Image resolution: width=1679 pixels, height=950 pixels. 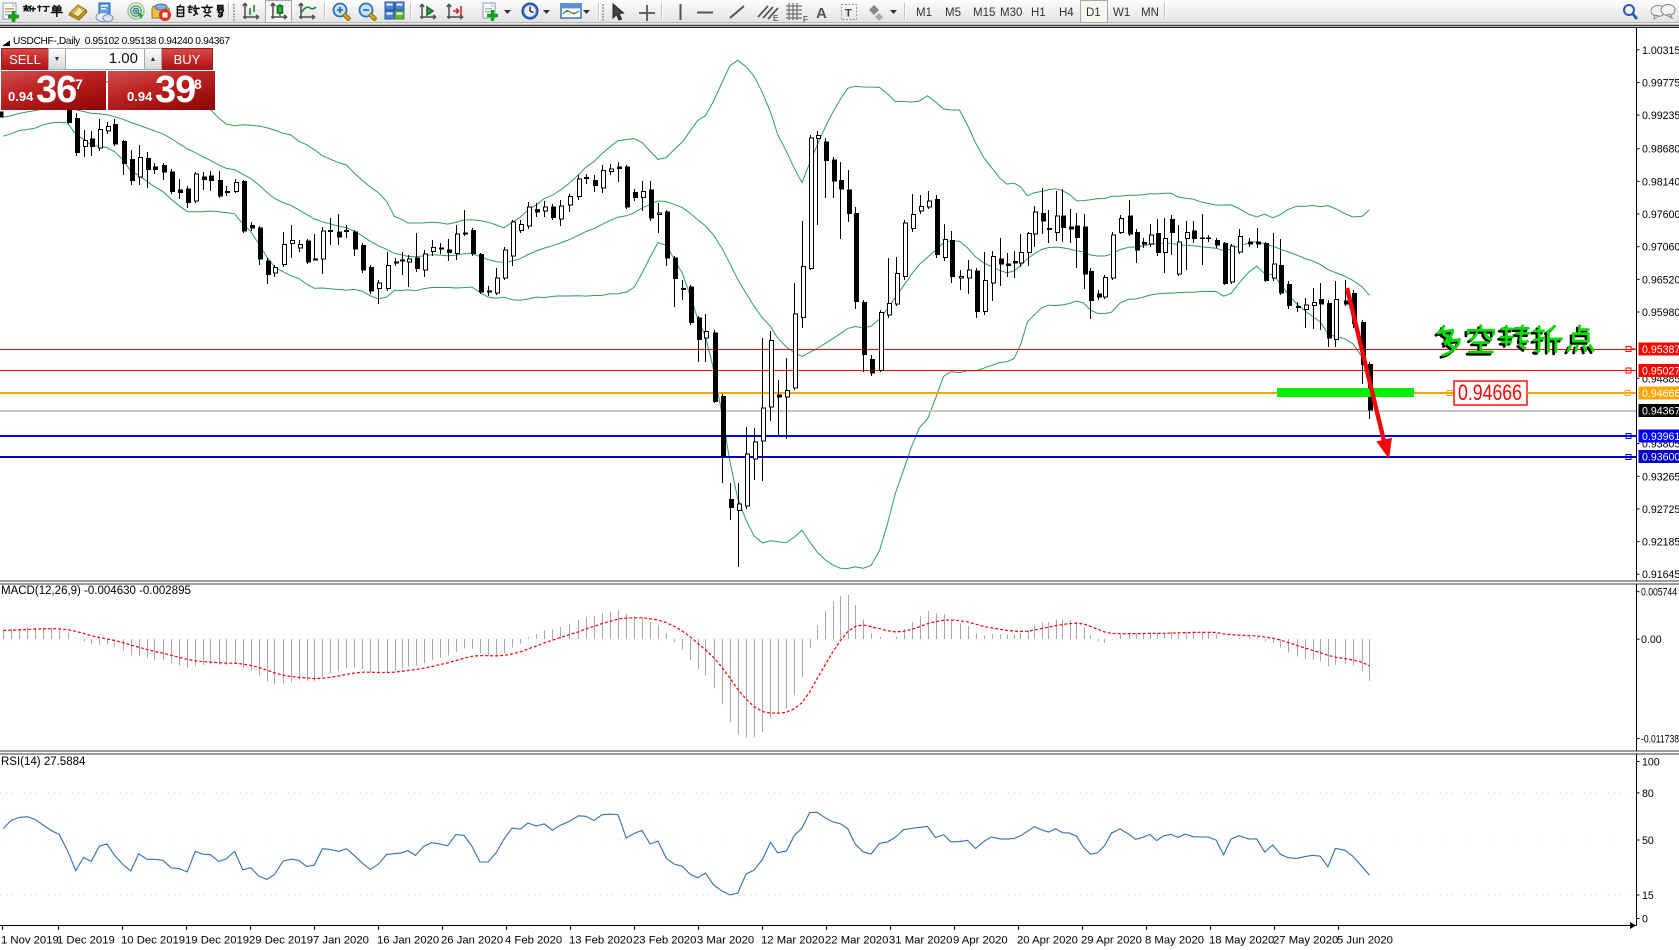 What do you see at coordinates (1648, 794) in the screenshot?
I see `svg-text: 80` at bounding box center [1648, 794].